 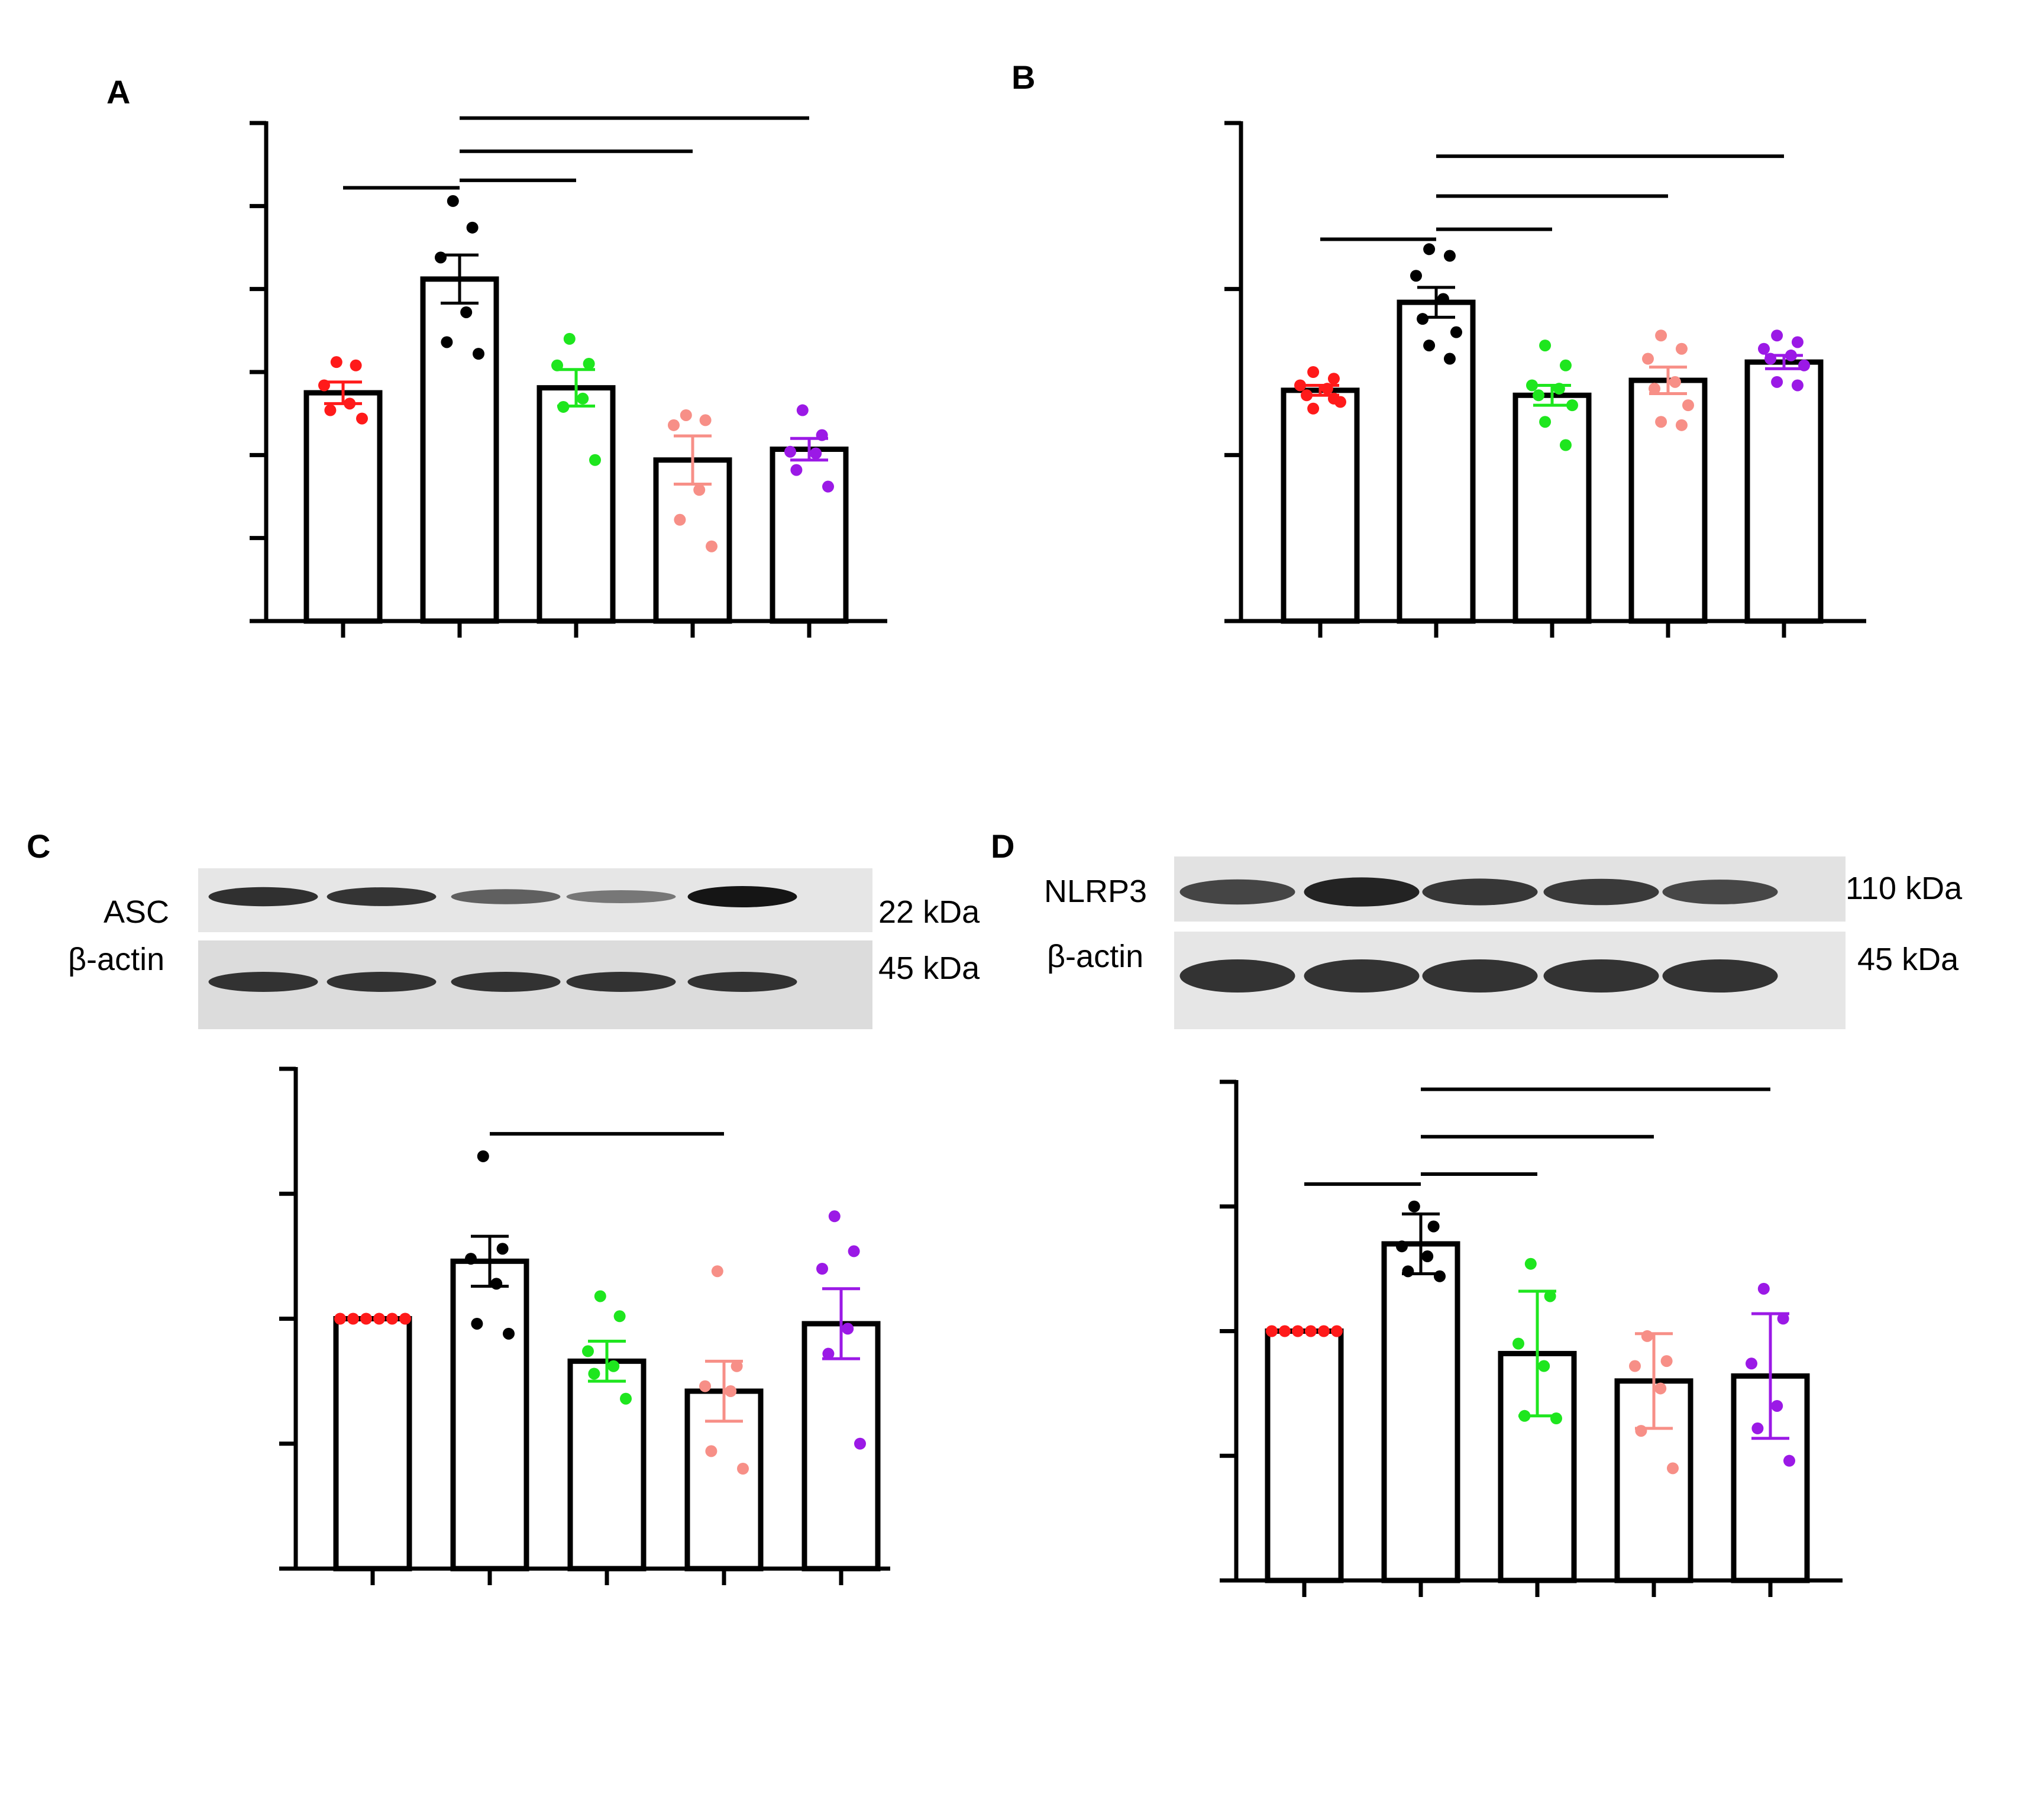 I want to click on blot-c-actin-label: β-actin, so click(x=116, y=959).